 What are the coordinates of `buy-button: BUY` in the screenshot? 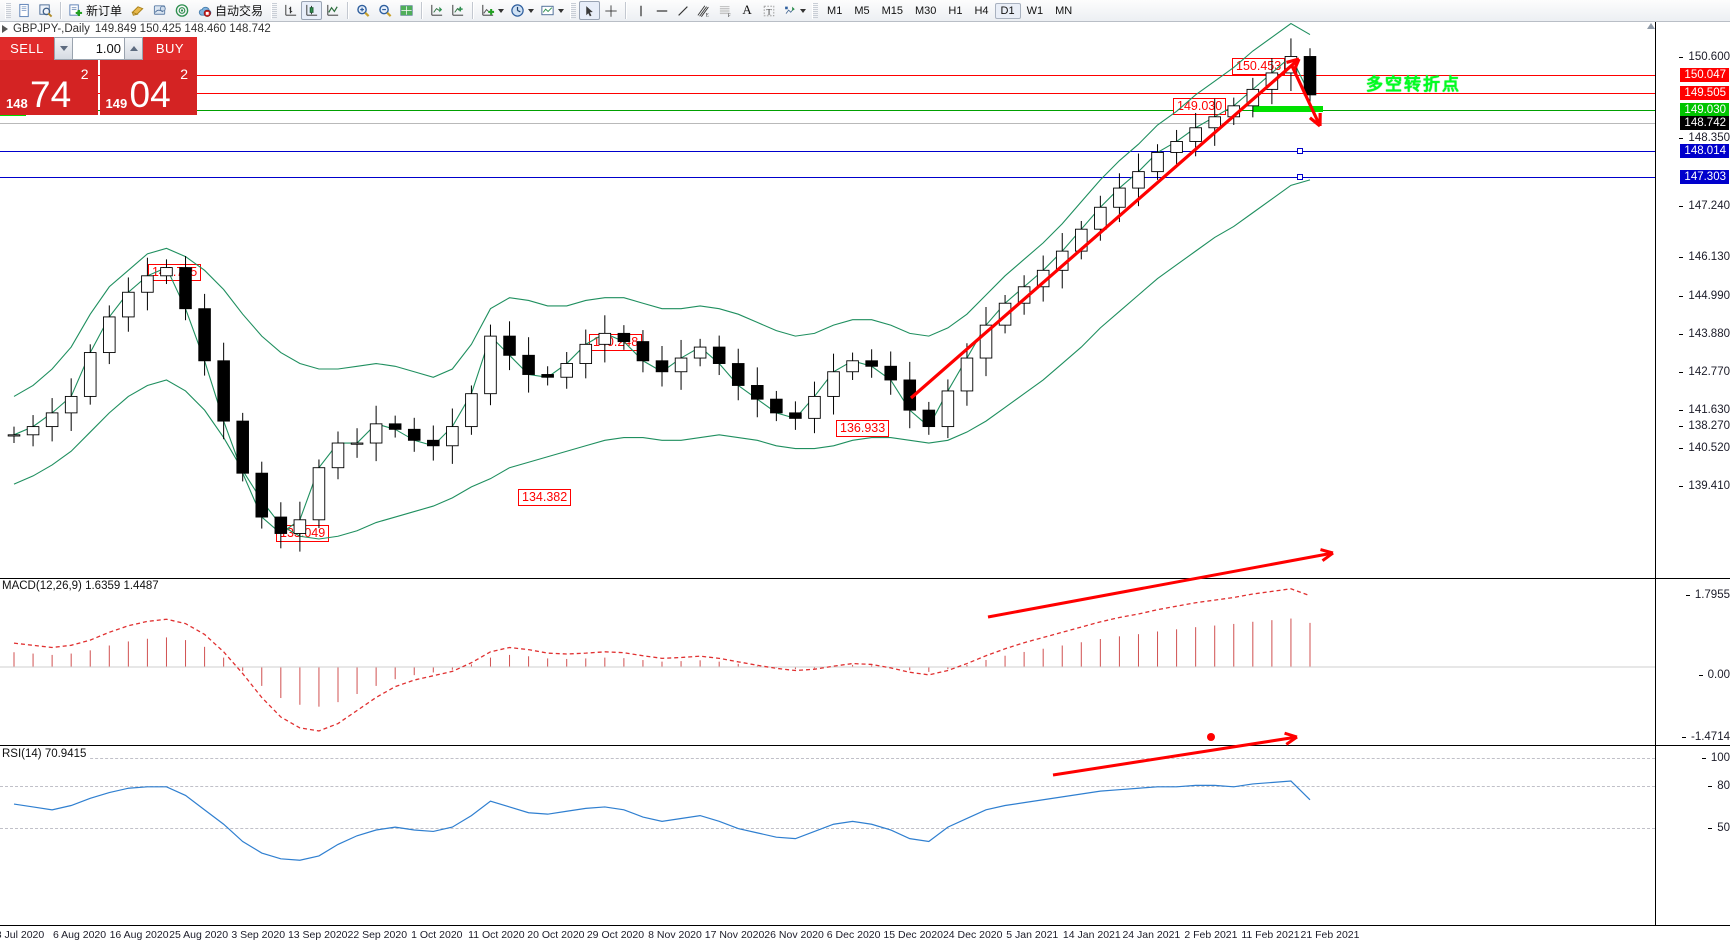 It's located at (170, 48).